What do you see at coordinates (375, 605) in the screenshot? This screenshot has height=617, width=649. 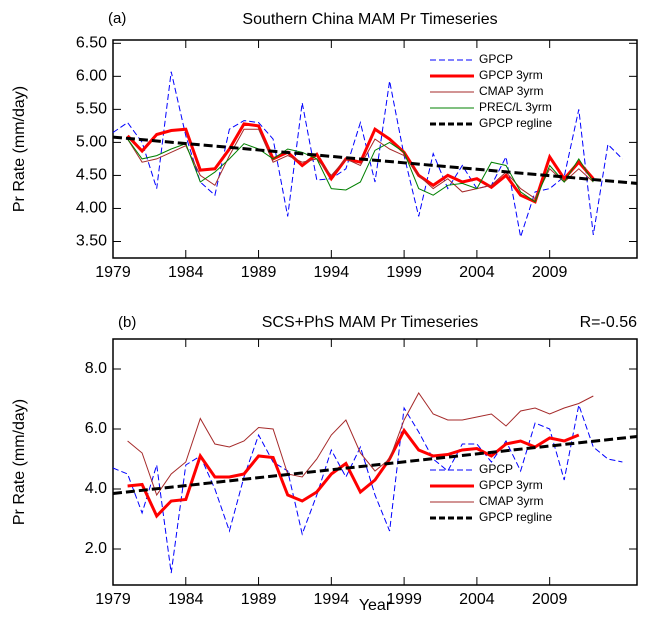 I see `x-axis-label: Year` at bounding box center [375, 605].